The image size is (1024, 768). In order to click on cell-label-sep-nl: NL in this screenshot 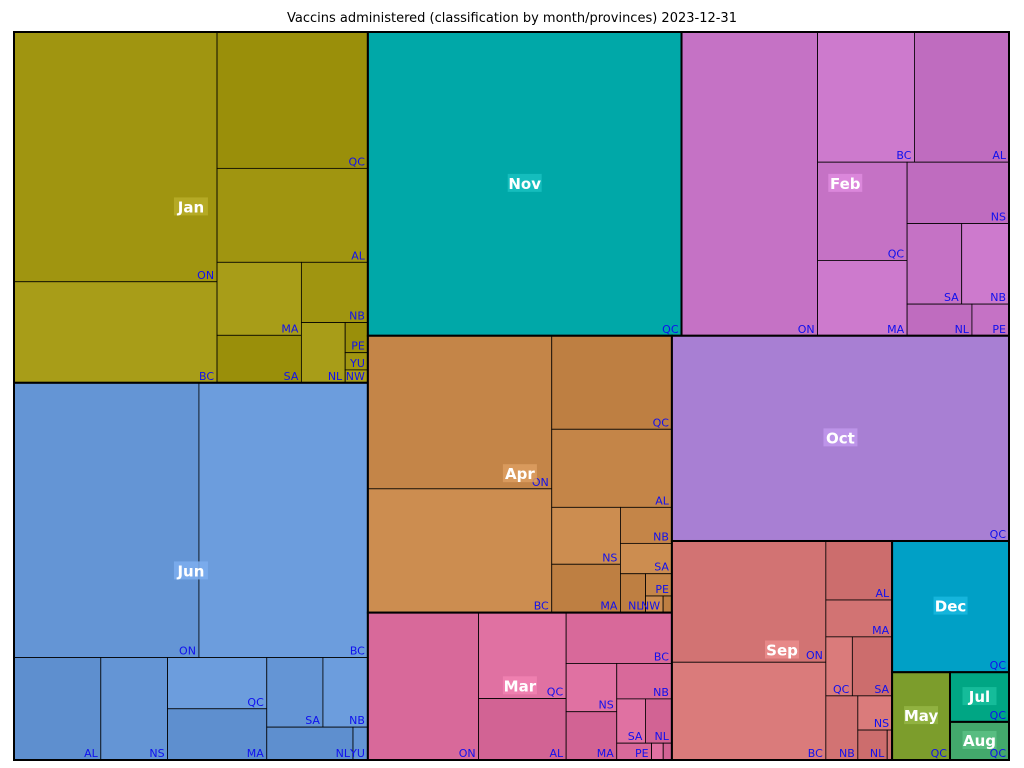, I will do `click(877, 753)`.